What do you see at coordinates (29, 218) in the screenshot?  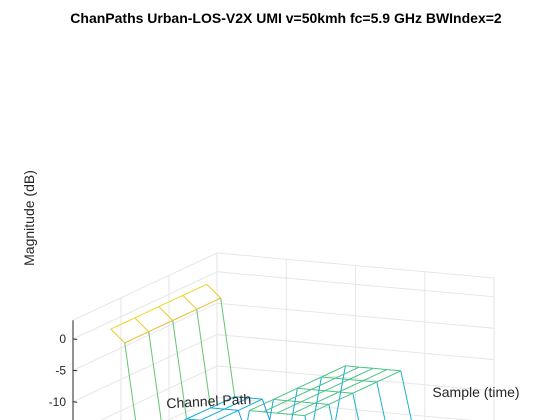 I see `z-axis-label: Magnitude (dB)` at bounding box center [29, 218].